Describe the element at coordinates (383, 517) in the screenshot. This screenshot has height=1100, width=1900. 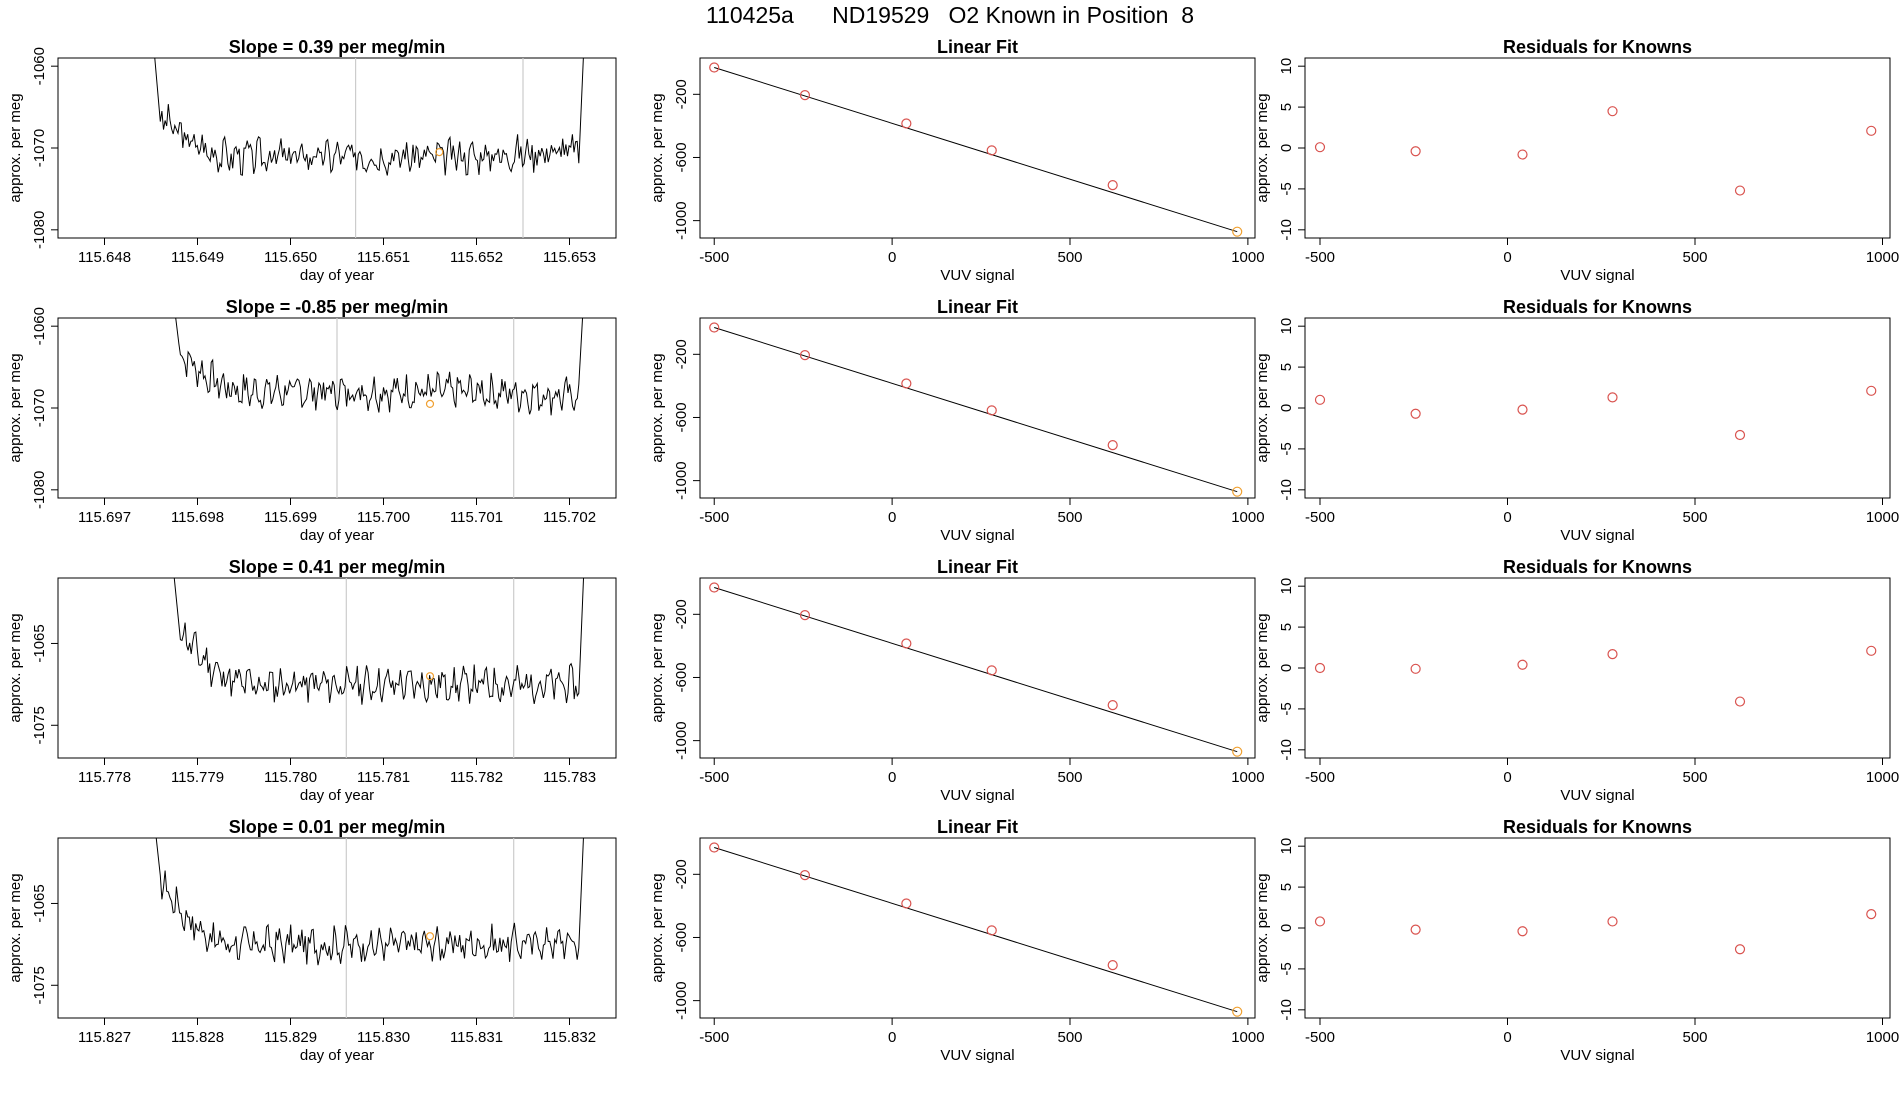
I see `x-tick-label: 115.700` at that location.